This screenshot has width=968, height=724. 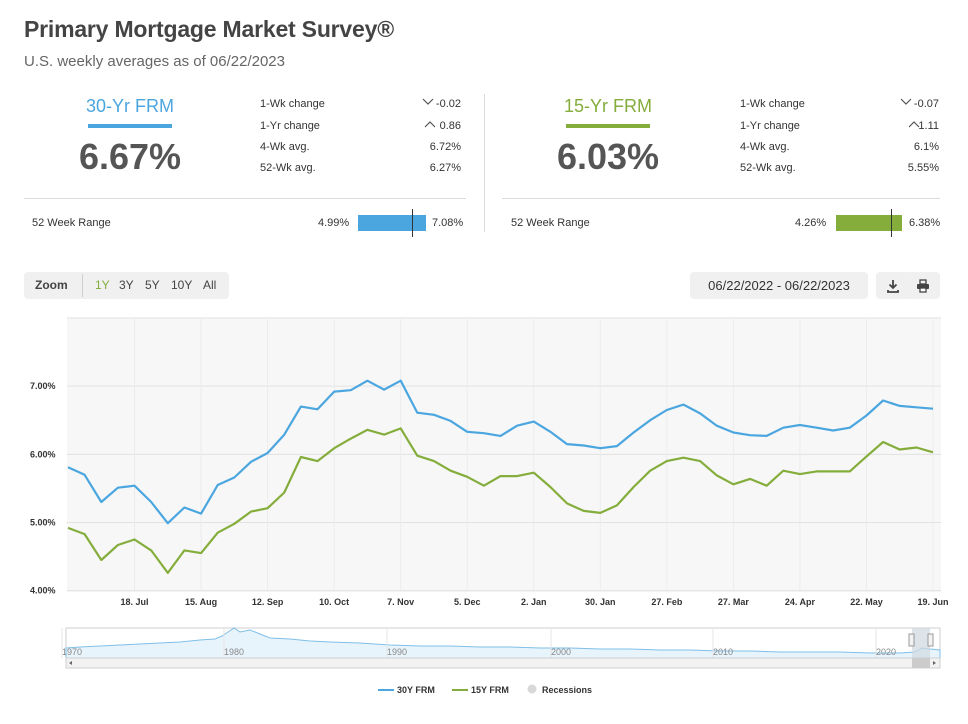 What do you see at coordinates (130, 156) in the screenshot?
I see `frm30-rate: 6.67%` at bounding box center [130, 156].